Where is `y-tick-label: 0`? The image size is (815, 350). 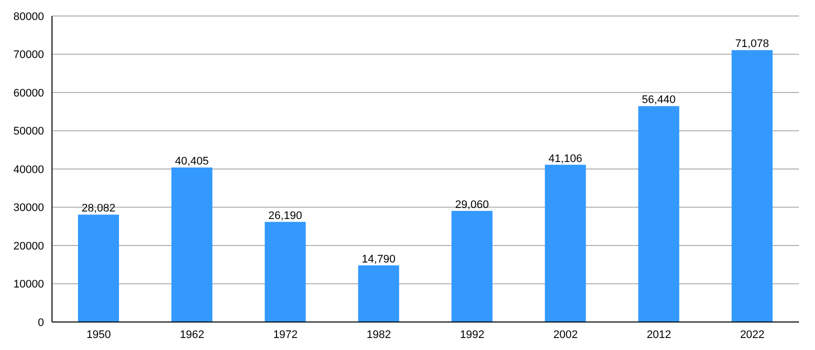
y-tick-label: 0 is located at coordinates (41, 322).